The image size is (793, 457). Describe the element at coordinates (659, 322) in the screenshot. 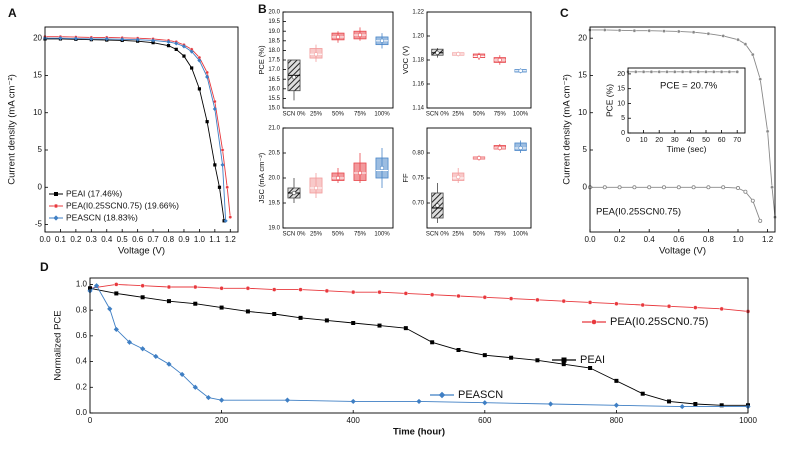

I see `legend-label: PEA(I0.25SCN0.75)` at that location.